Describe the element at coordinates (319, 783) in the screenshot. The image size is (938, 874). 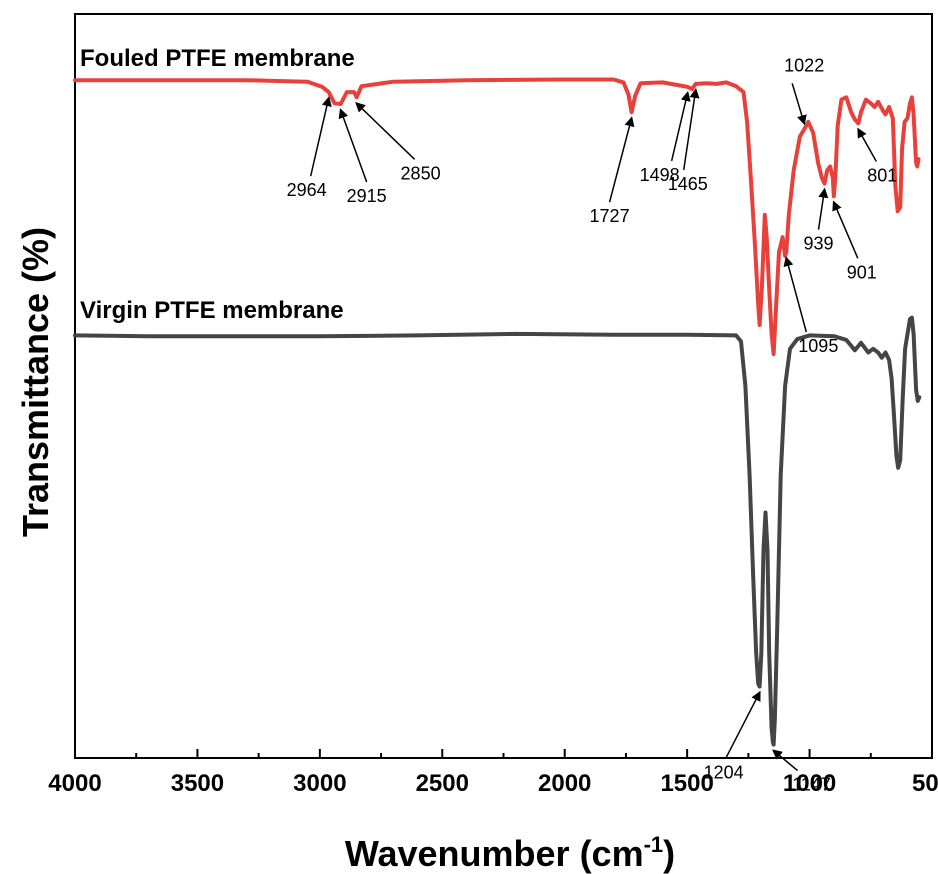
I see `x-tick-label: 3000` at that location.